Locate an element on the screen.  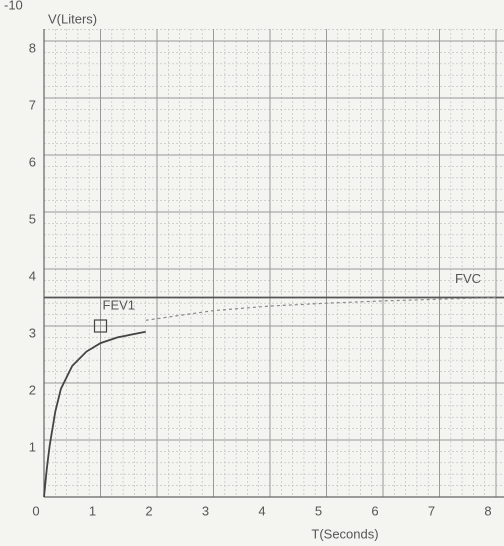
x-tick-label: 6 is located at coordinates (374, 510).